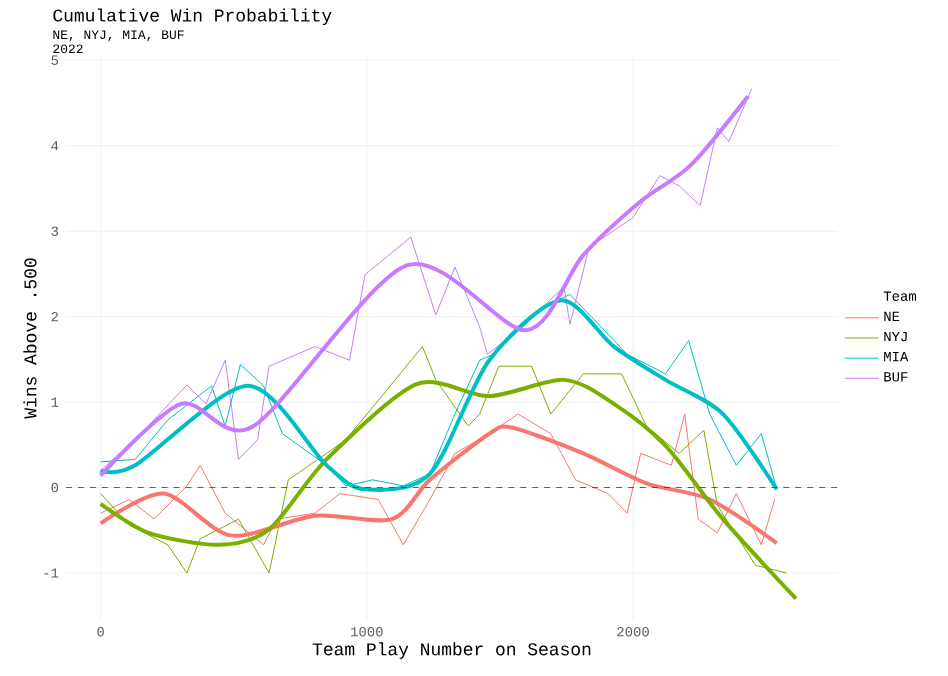 The width and height of the screenshot is (948, 676). I want to click on x-axis-title: Team Play Number on Season, so click(451, 650).